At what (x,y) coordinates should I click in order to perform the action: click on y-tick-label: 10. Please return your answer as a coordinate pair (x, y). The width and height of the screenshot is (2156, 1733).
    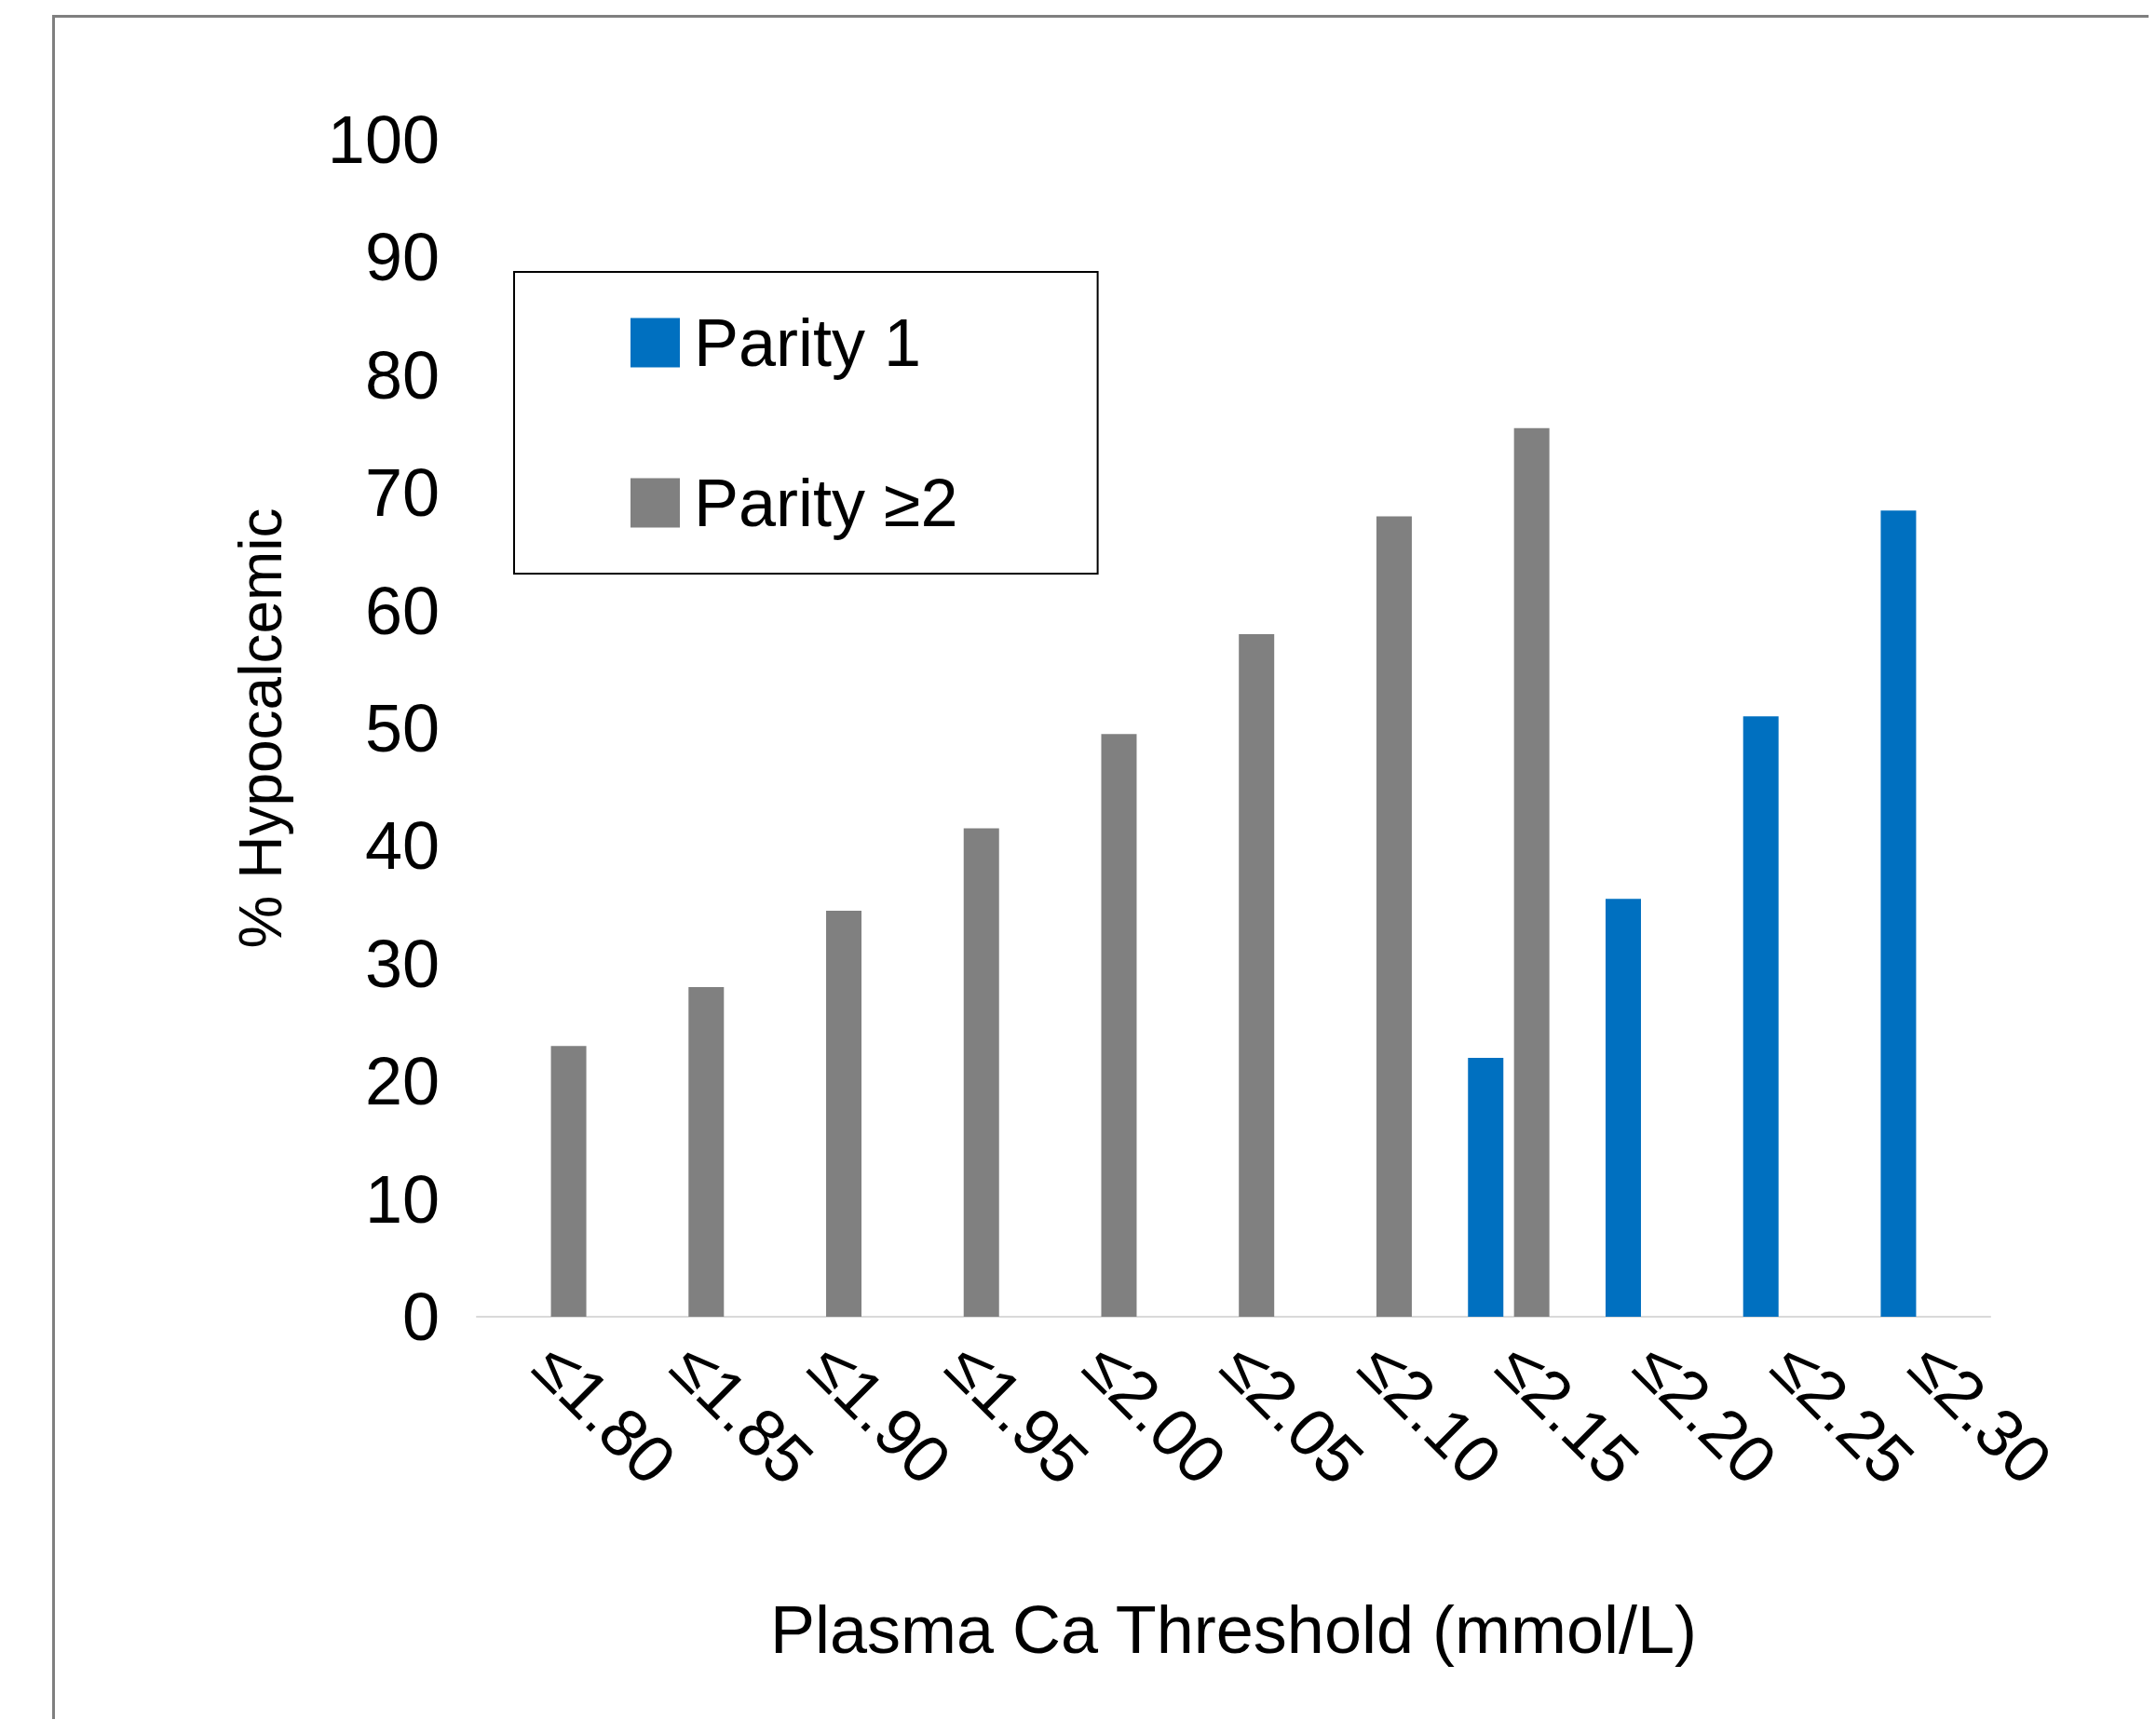
    Looking at the image, I should click on (402, 1199).